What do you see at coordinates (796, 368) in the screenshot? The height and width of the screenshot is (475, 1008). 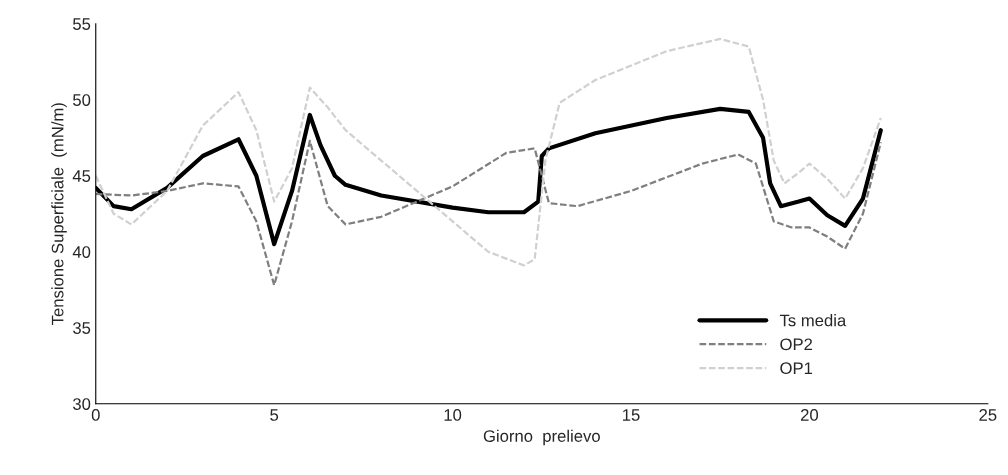 I see `legend-label: OP1` at bounding box center [796, 368].